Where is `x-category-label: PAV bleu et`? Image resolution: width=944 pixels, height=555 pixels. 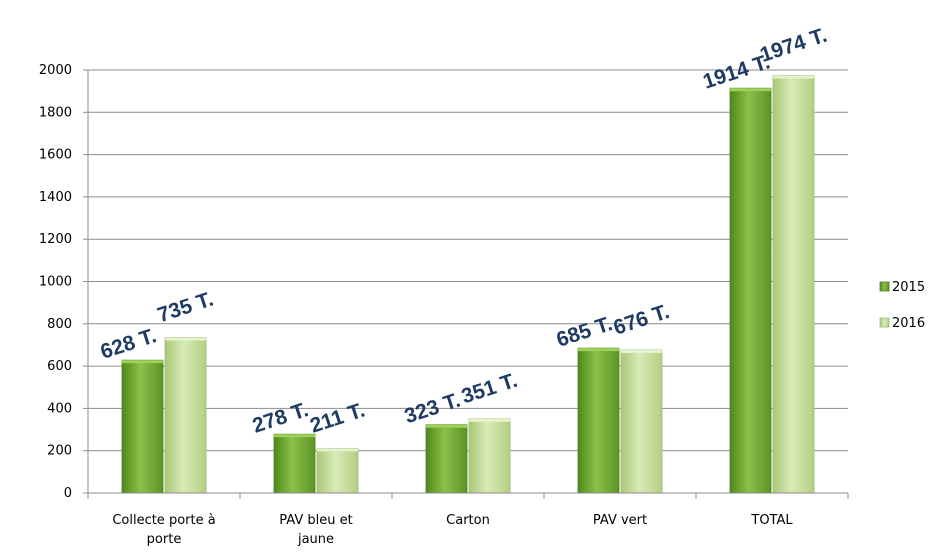
x-category-label: PAV bleu et is located at coordinates (315, 520).